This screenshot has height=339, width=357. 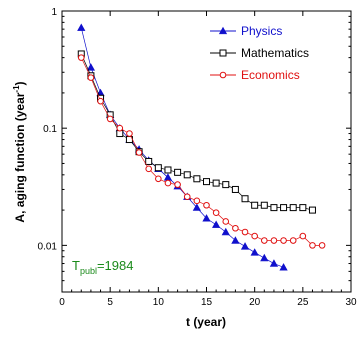 I want to click on y-tick-label: 0.1, so click(x=50, y=129).